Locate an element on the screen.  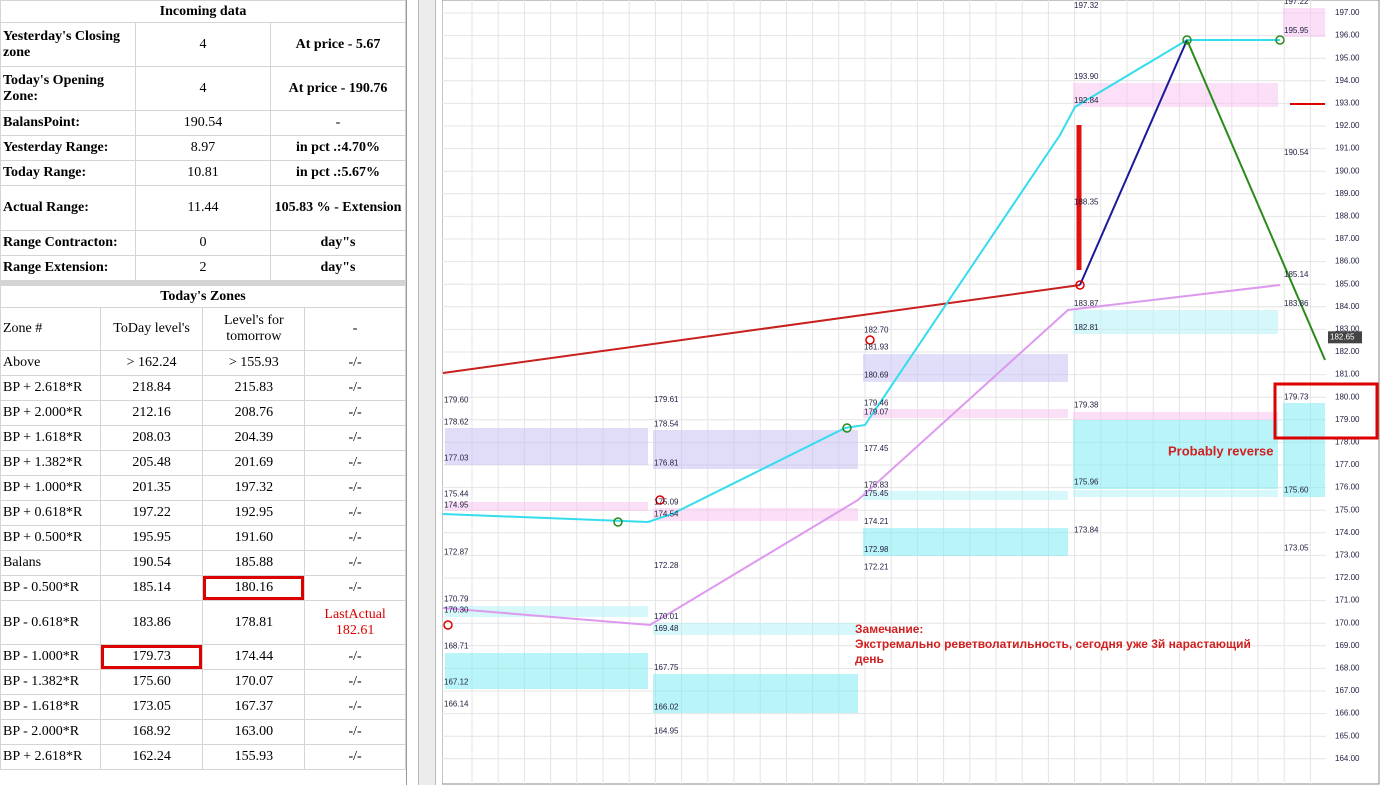
table-title: Incoming data is located at coordinates (203, 11).